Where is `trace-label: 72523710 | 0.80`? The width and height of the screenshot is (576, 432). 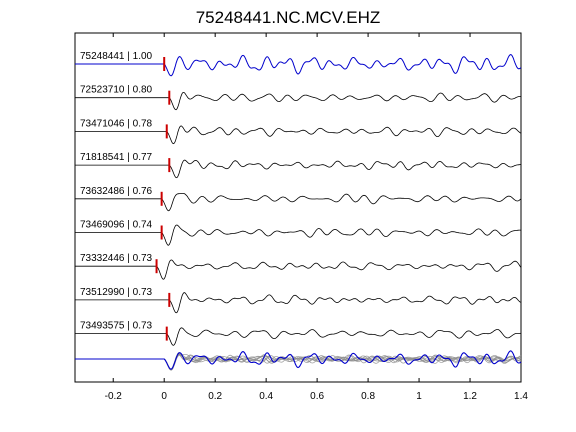
trace-label: 72523710 | 0.80 is located at coordinates (116, 90).